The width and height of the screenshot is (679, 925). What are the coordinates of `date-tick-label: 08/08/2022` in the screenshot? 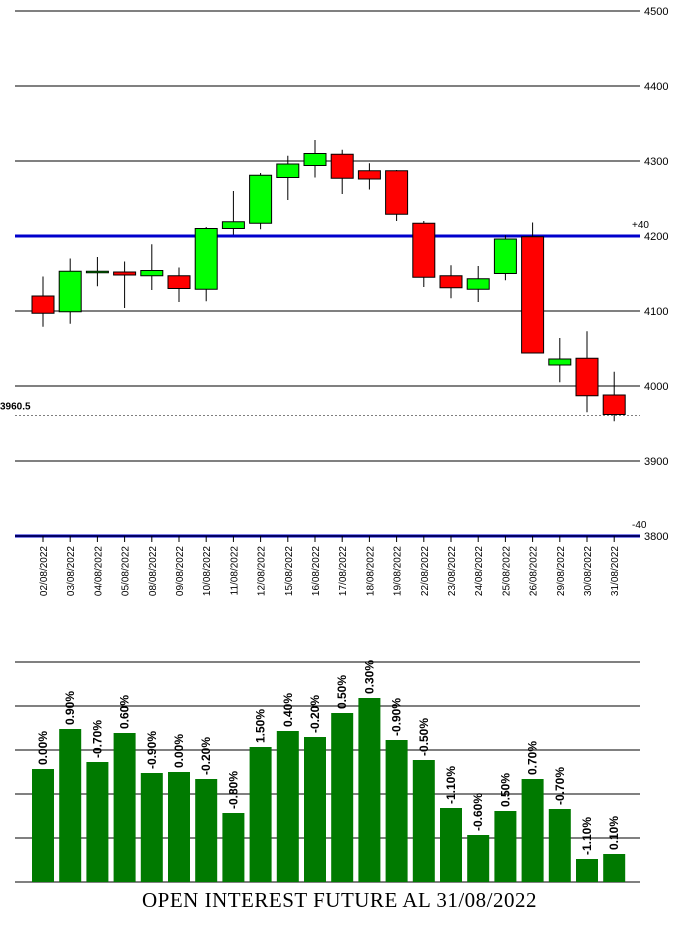 It's located at (153, 571).